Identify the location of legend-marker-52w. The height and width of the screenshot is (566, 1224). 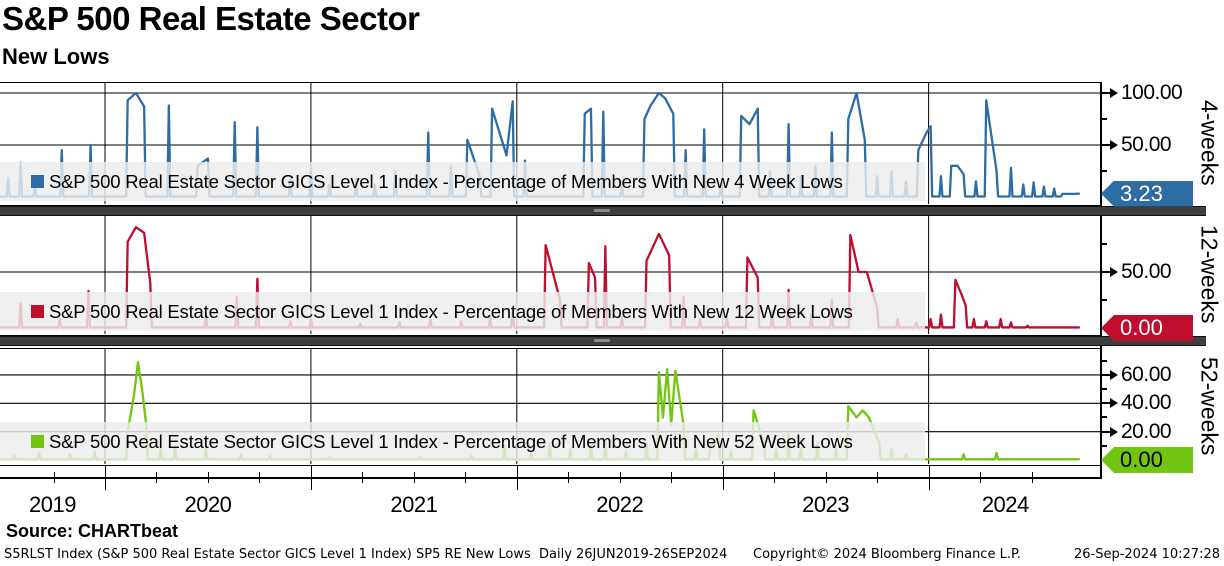
(37, 441).